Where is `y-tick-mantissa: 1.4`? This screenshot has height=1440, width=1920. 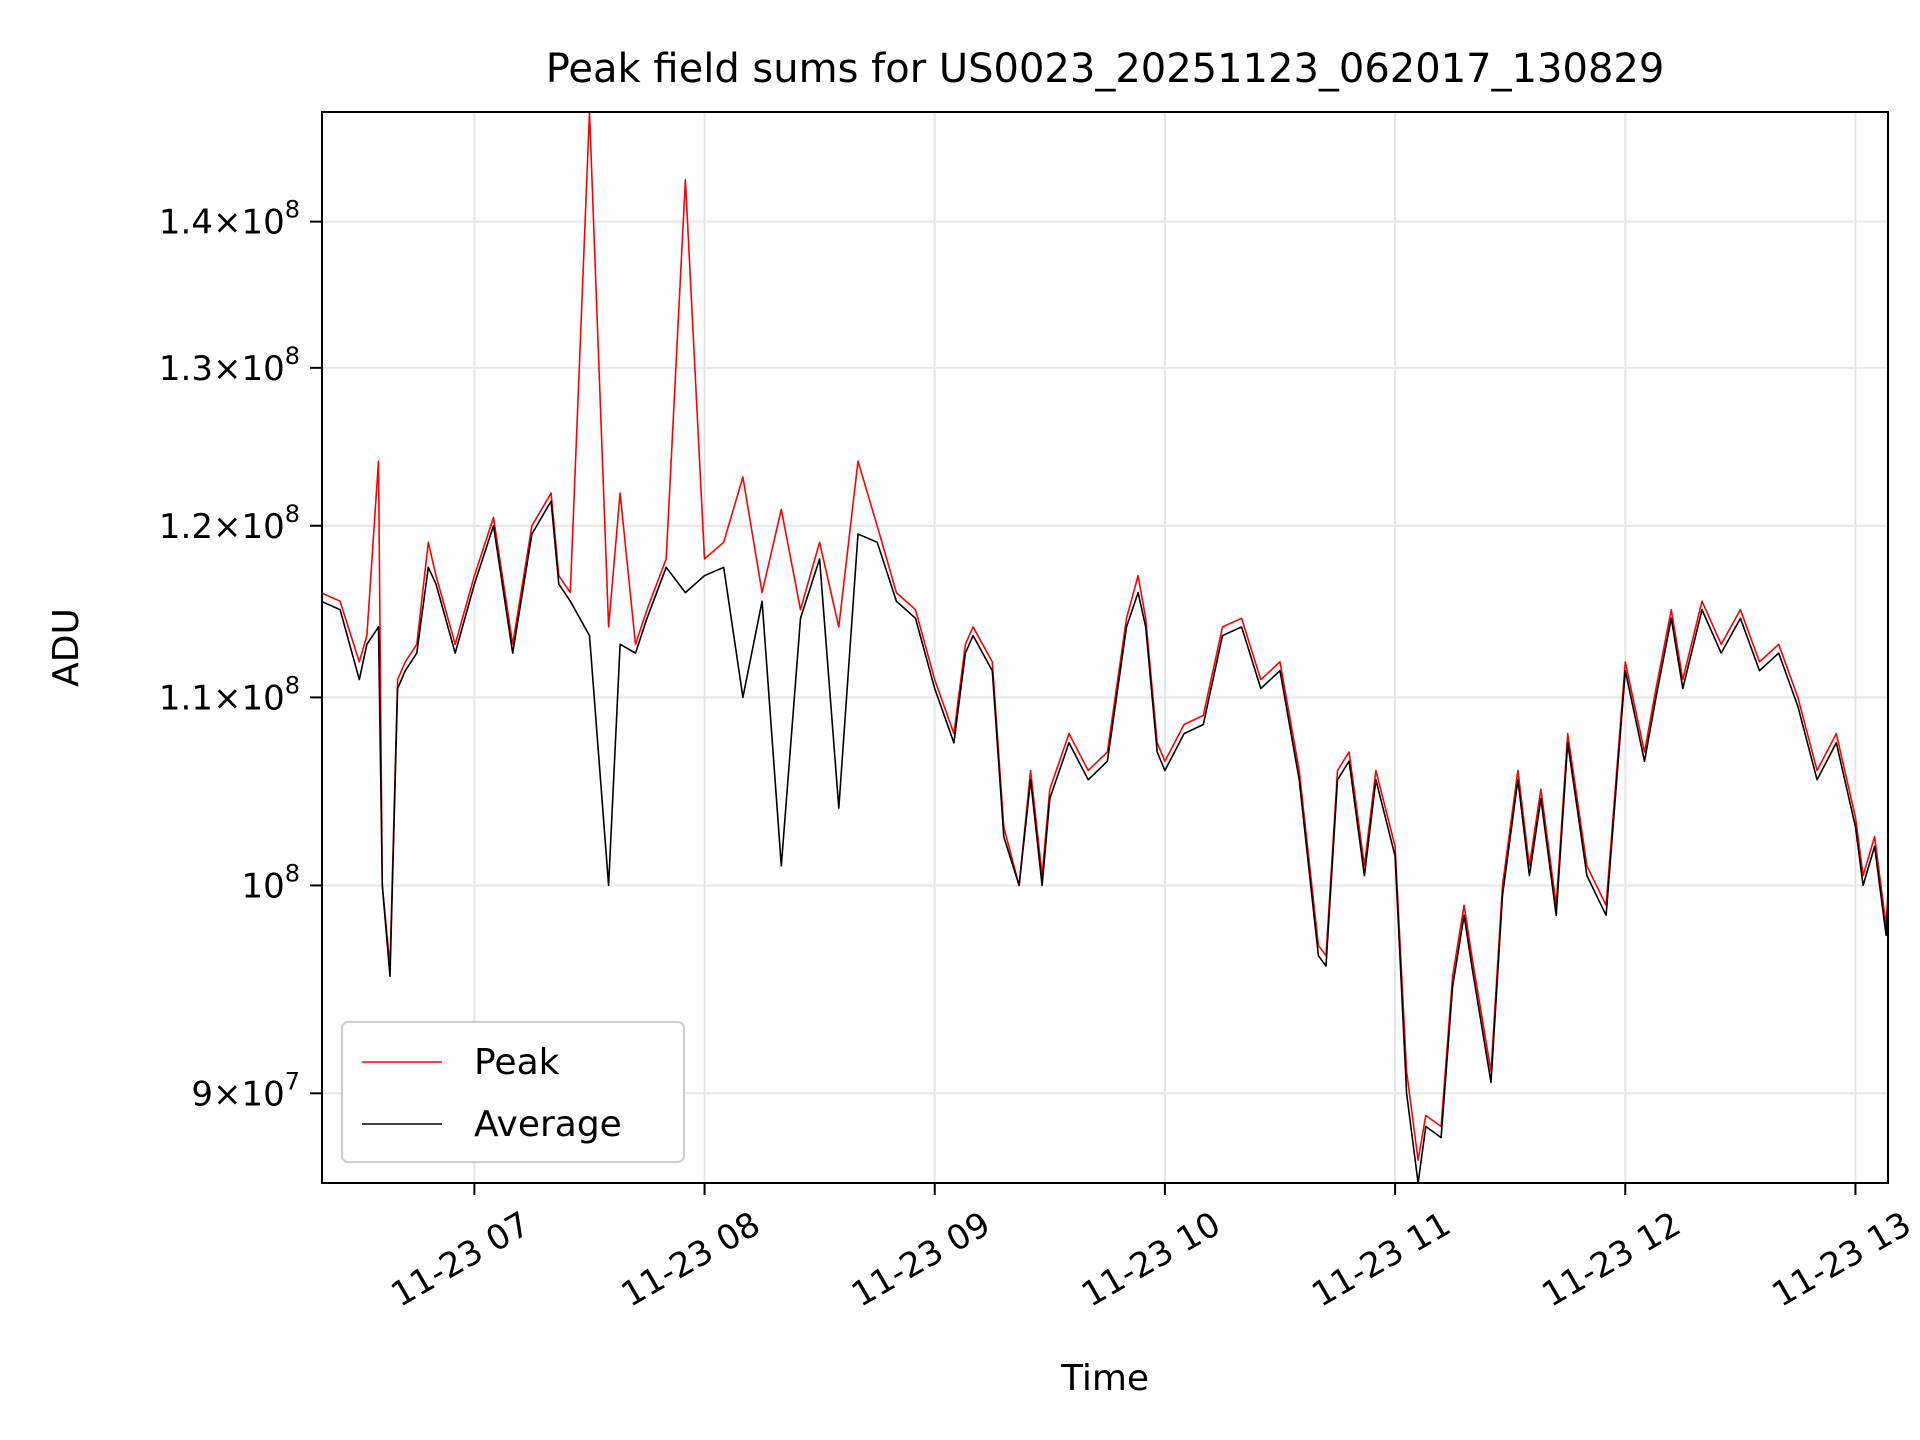 y-tick-mantissa: 1.4 is located at coordinates (186, 223).